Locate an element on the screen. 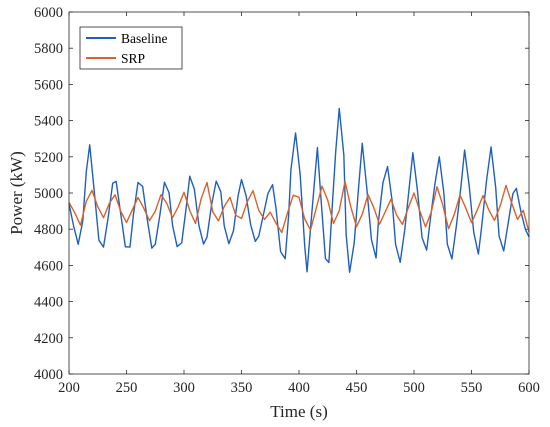 This screenshot has width=550, height=427. legend-label-srp: SRP is located at coordinates (133, 58).